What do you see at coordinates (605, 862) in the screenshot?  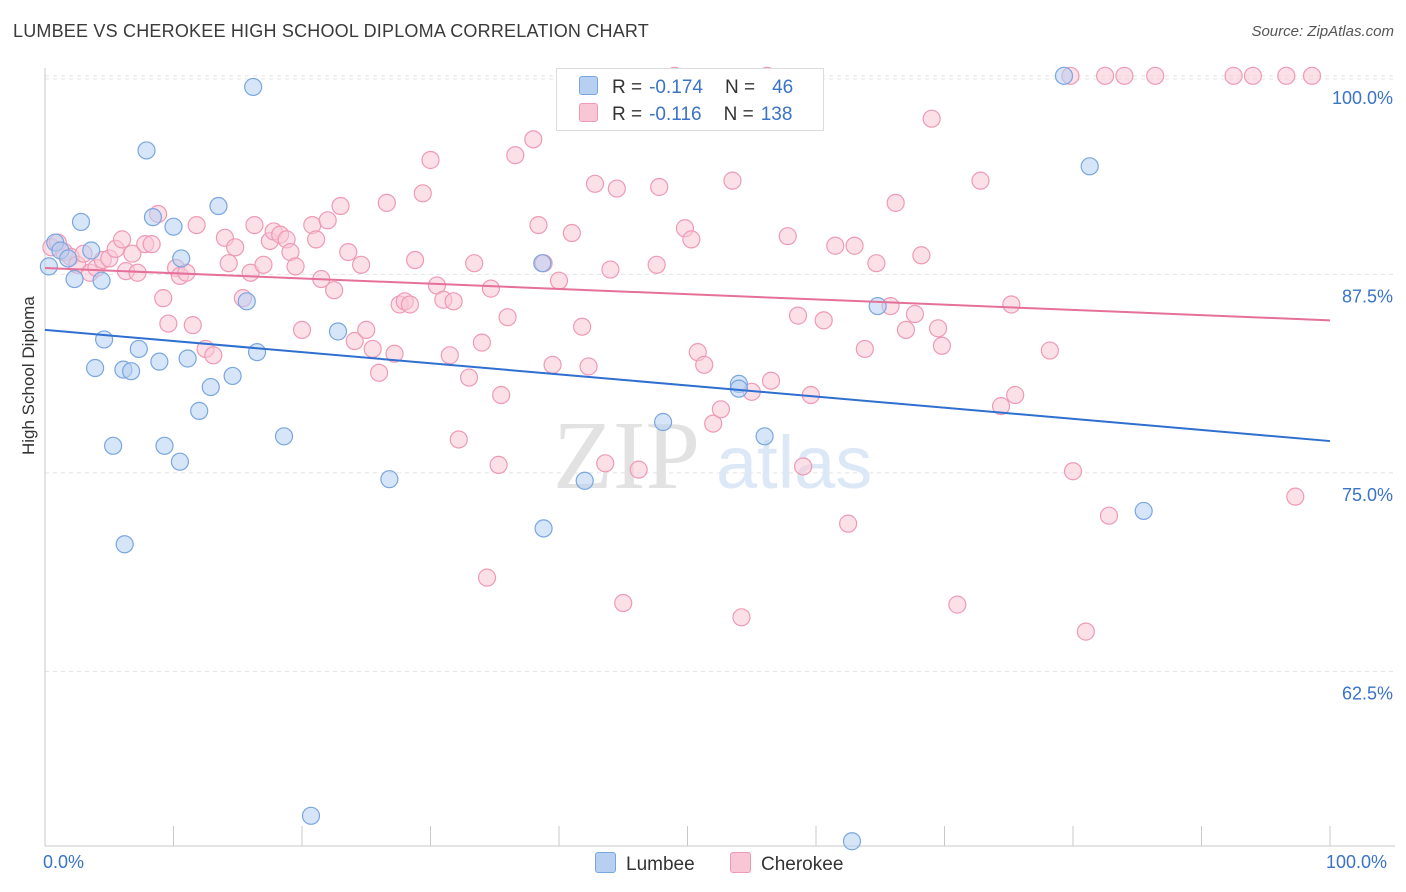 I see `bottom-legend-swatch-lumbee` at bounding box center [605, 862].